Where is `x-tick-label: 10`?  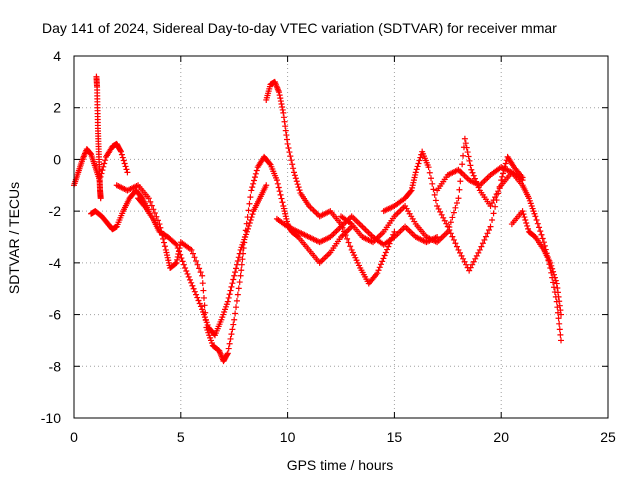 x-tick-label: 10 is located at coordinates (288, 437).